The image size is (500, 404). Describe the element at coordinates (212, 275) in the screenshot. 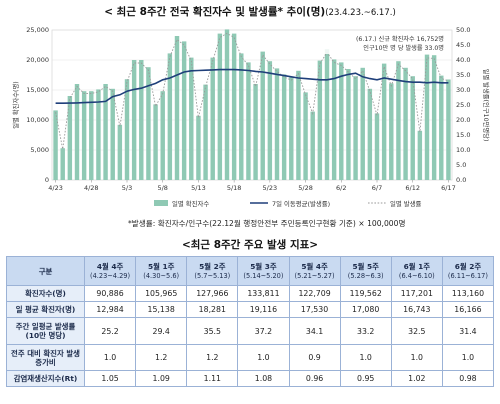

I see `column-period-label: (5.7~5.13)` at that location.